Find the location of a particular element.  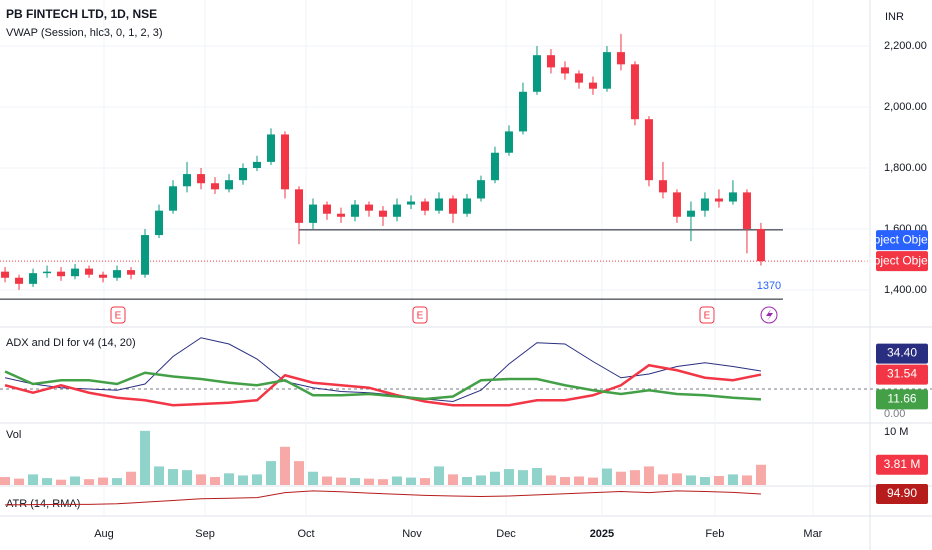

price-label: 3.81 M is located at coordinates (902, 464).